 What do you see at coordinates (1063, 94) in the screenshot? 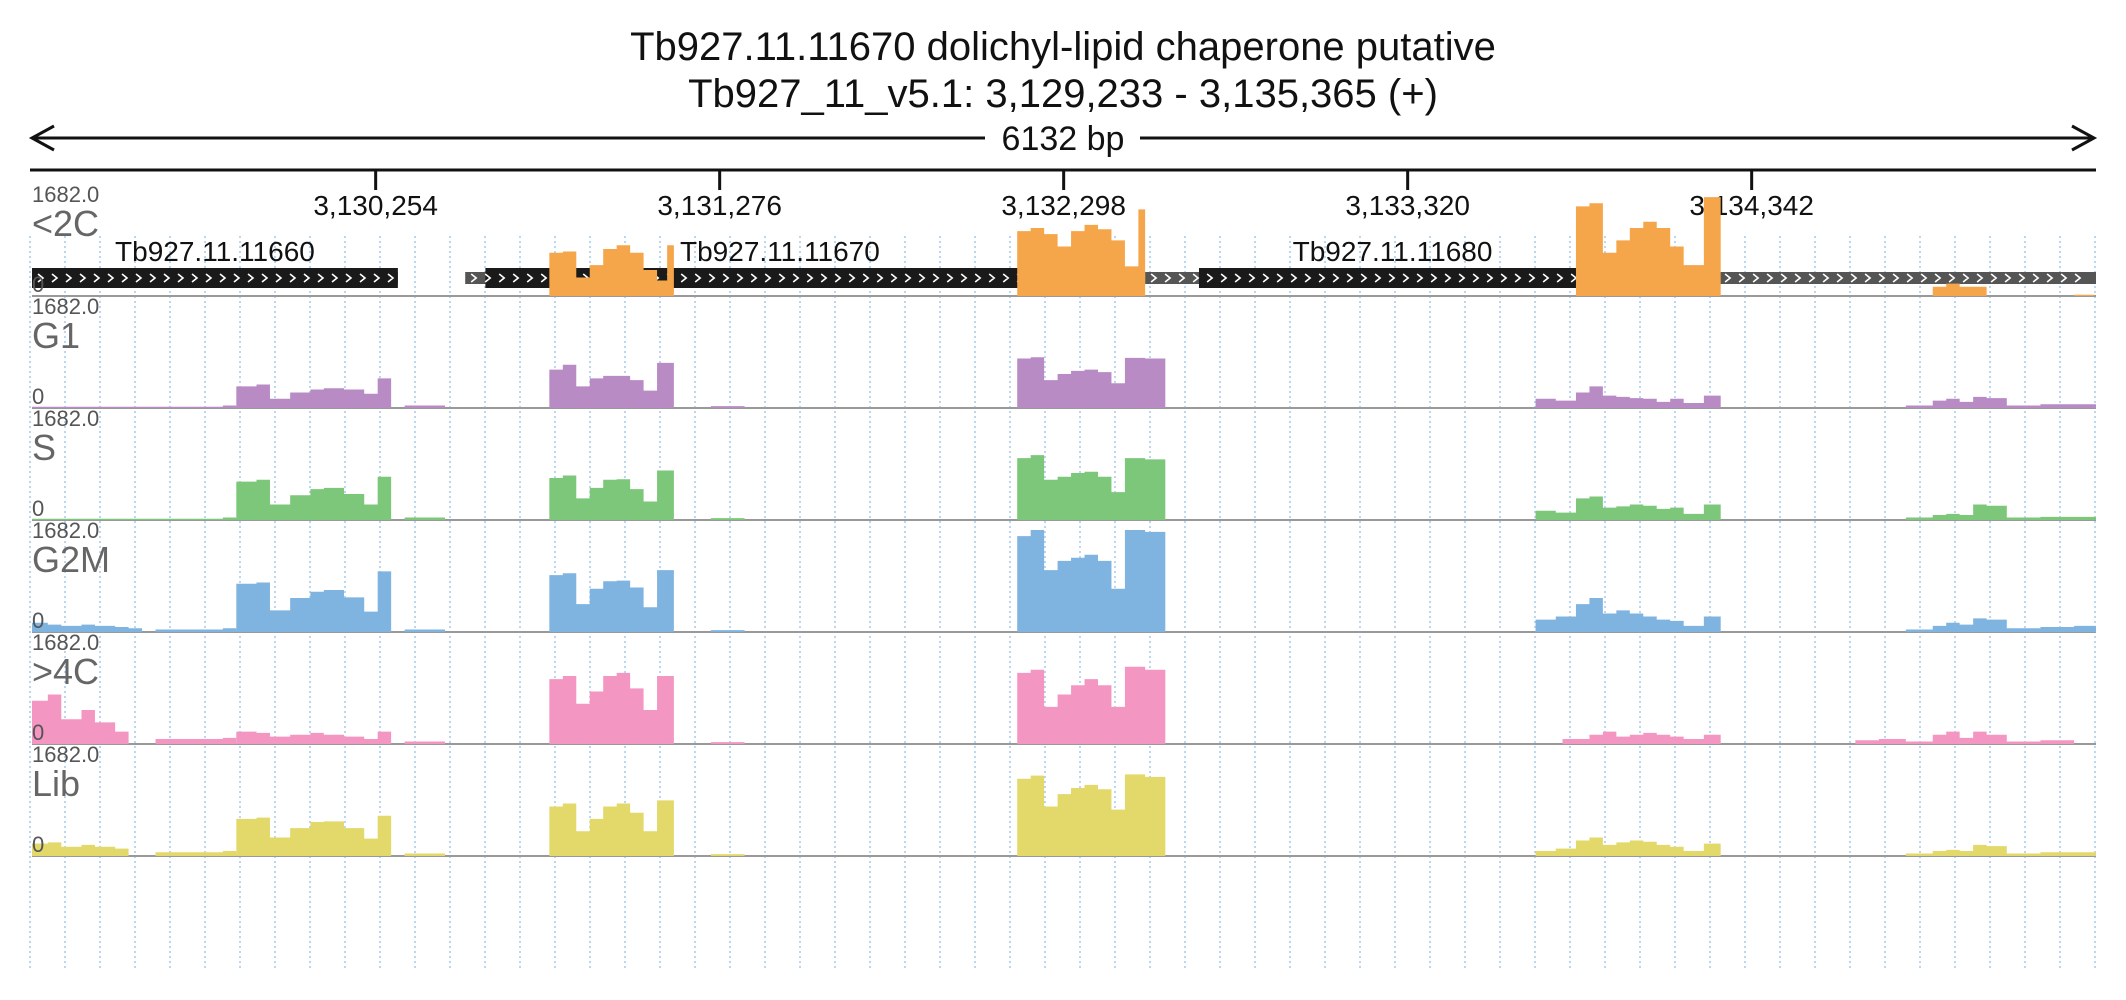
I see `figure-title-line2: Tb927_11_v5.1: 3,129,233 - 3,135,365 (+)` at bounding box center [1063, 94].